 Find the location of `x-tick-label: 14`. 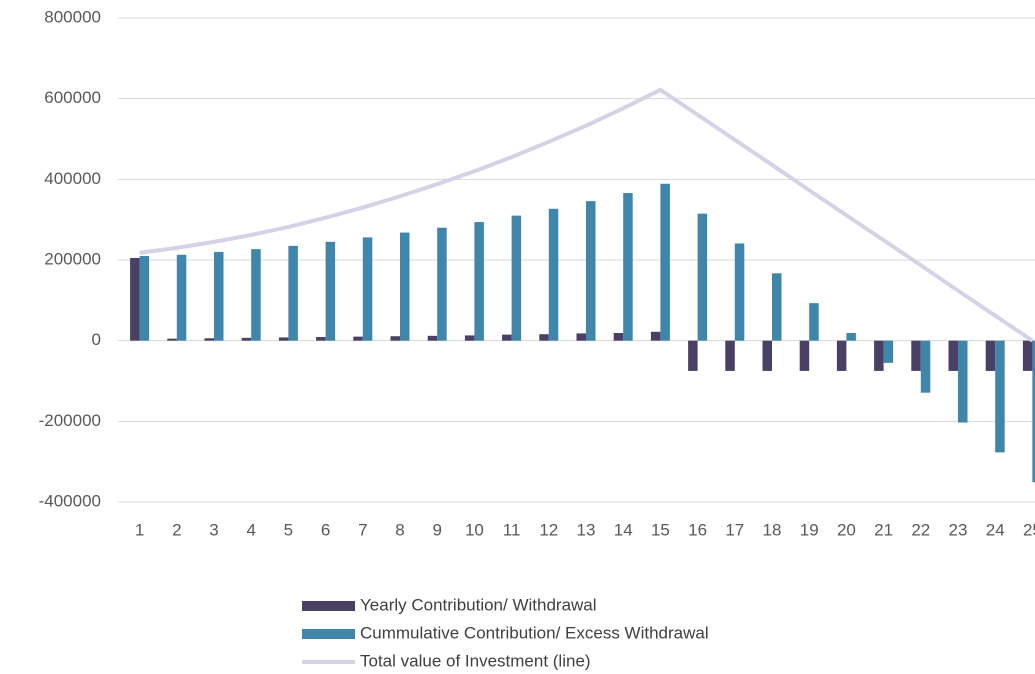

x-tick-label: 14 is located at coordinates (623, 529).